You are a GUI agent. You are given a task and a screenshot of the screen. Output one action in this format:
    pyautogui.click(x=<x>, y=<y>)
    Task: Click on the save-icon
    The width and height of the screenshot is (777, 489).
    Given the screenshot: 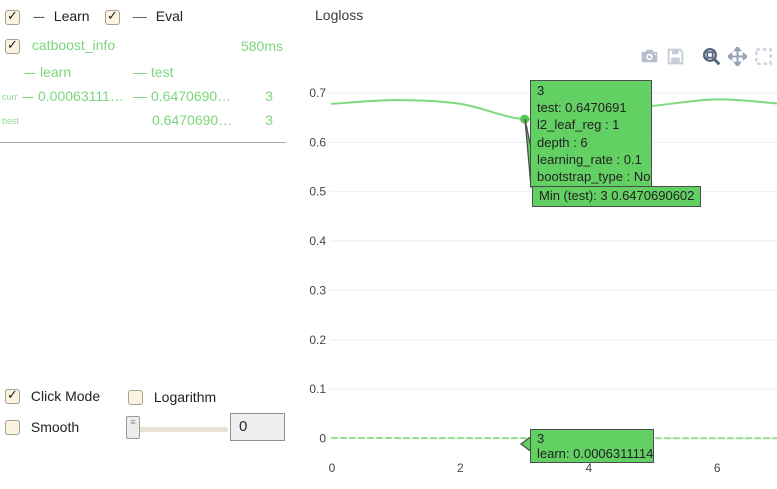 What is the action you would take?
    pyautogui.click(x=675, y=56)
    